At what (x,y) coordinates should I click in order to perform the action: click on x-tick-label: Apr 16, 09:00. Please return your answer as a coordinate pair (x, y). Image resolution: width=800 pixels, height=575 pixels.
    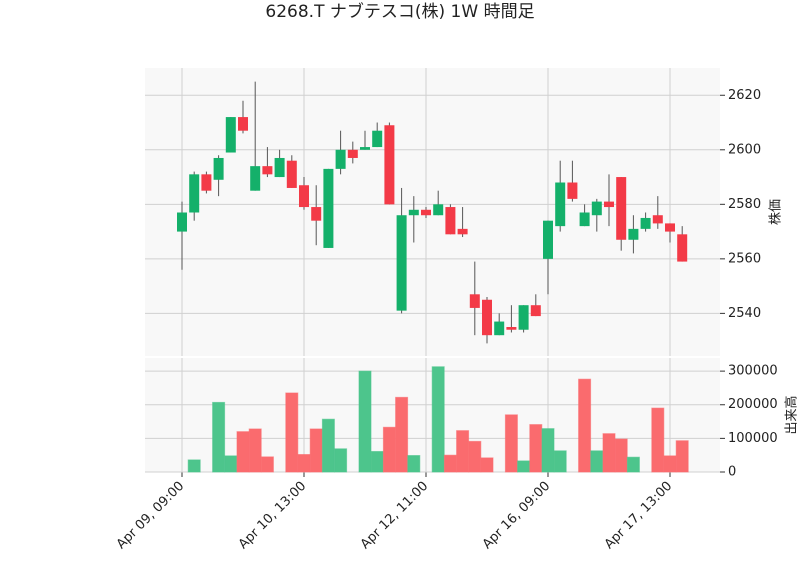
    Looking at the image, I should click on (516, 515).